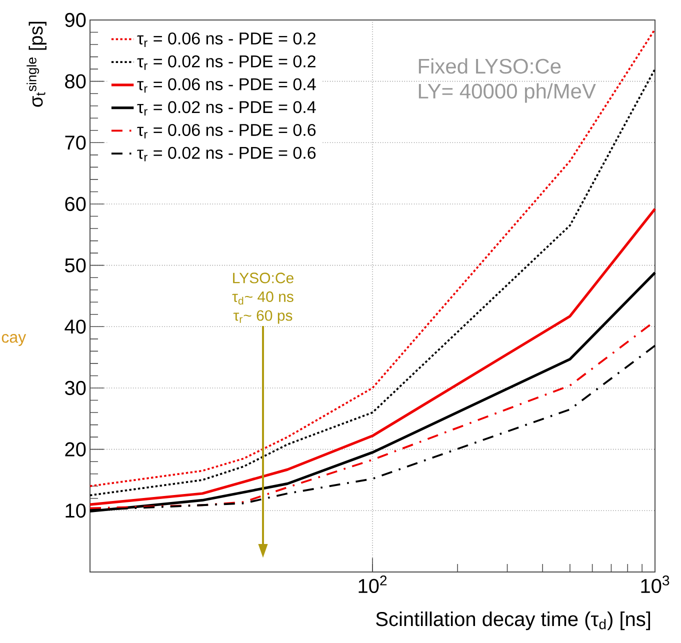 This screenshot has height=643, width=681. Describe the element at coordinates (489, 66) in the screenshot. I see `annotation: Fixed LYSO:Ce` at that location.